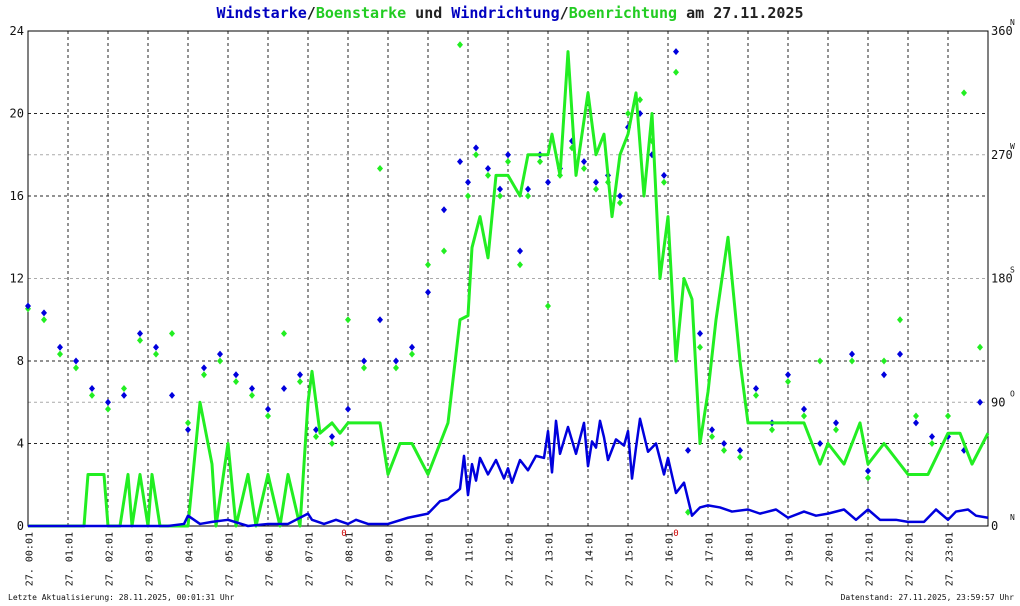 The width and height of the screenshot is (1020, 606). What do you see at coordinates (790, 559) in the screenshot?
I see `x-tick-label: 27. 19:01` at bounding box center [790, 559].